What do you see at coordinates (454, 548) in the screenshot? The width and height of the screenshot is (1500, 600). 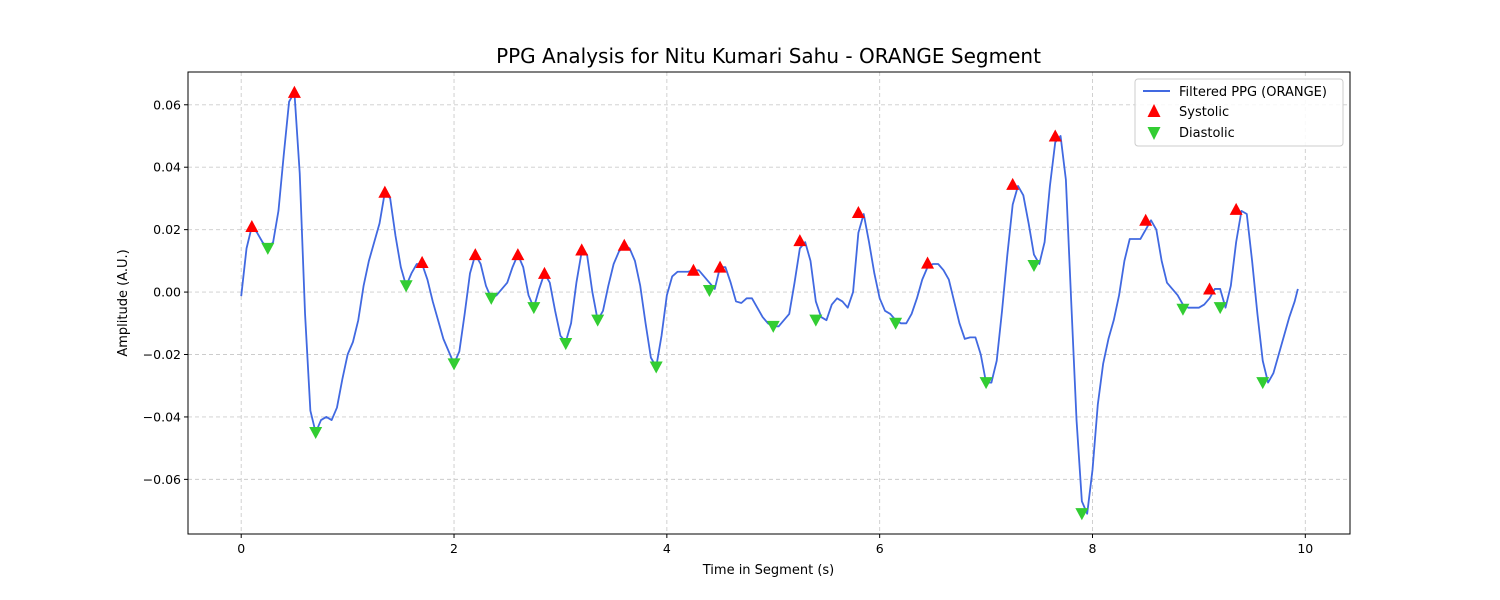 I see `x-tick-label: 2` at bounding box center [454, 548].